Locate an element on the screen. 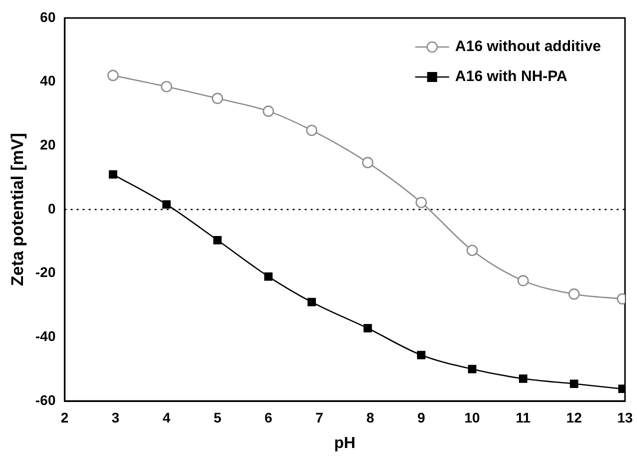  y-tick-label: 40 is located at coordinates (48, 80).